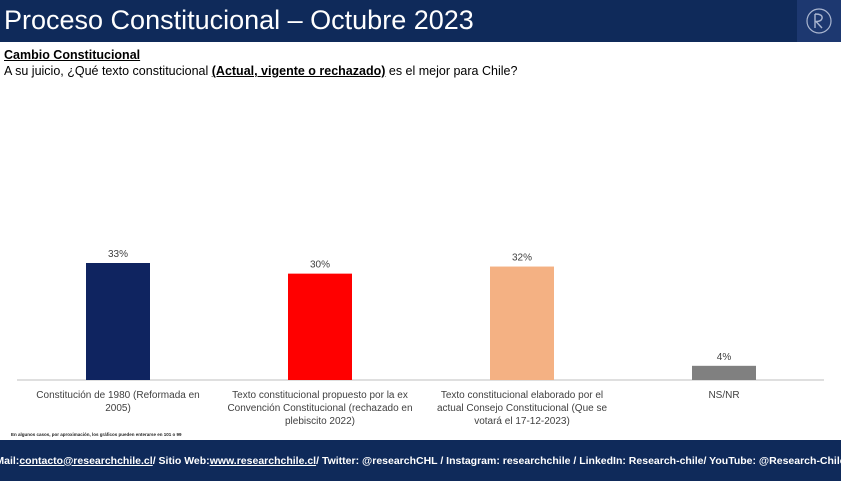  Describe the element at coordinates (181, 460) in the screenshot. I see `footer-web-label: / Sitio Web:` at that location.